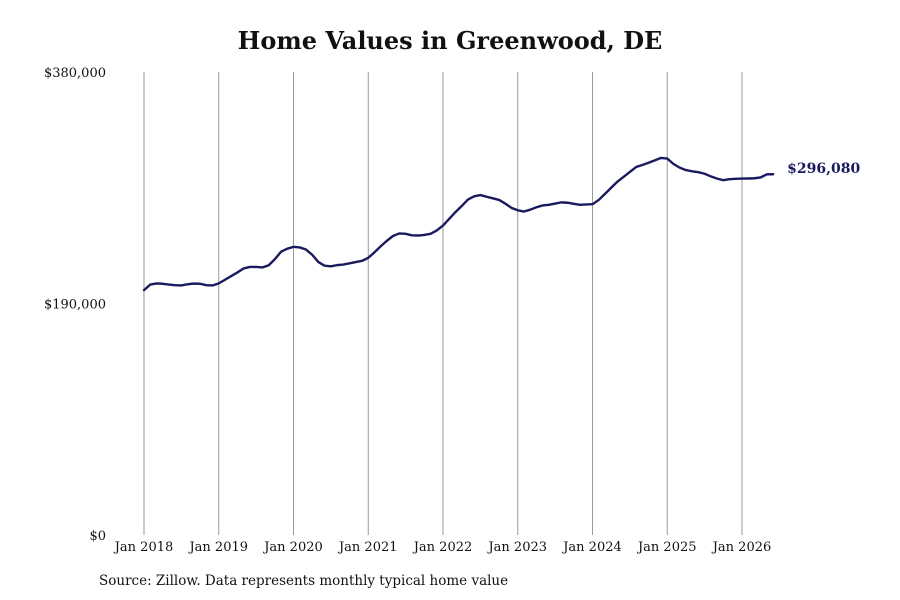 The width and height of the screenshot is (900, 600). I want to click on x-tick-label: Jan 2023, so click(516, 547).